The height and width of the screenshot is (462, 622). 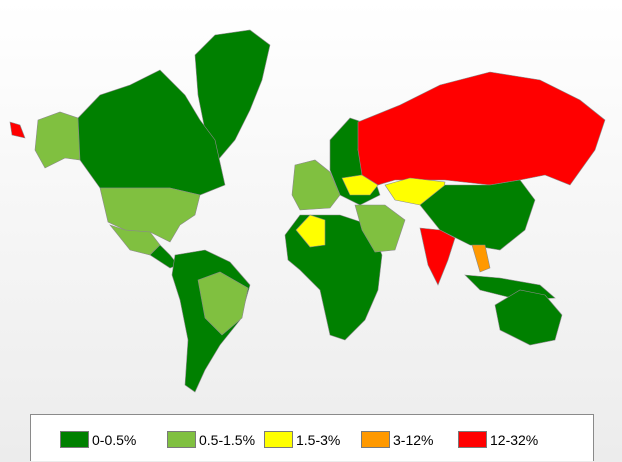 I want to click on region-india, so click(x=437, y=256).